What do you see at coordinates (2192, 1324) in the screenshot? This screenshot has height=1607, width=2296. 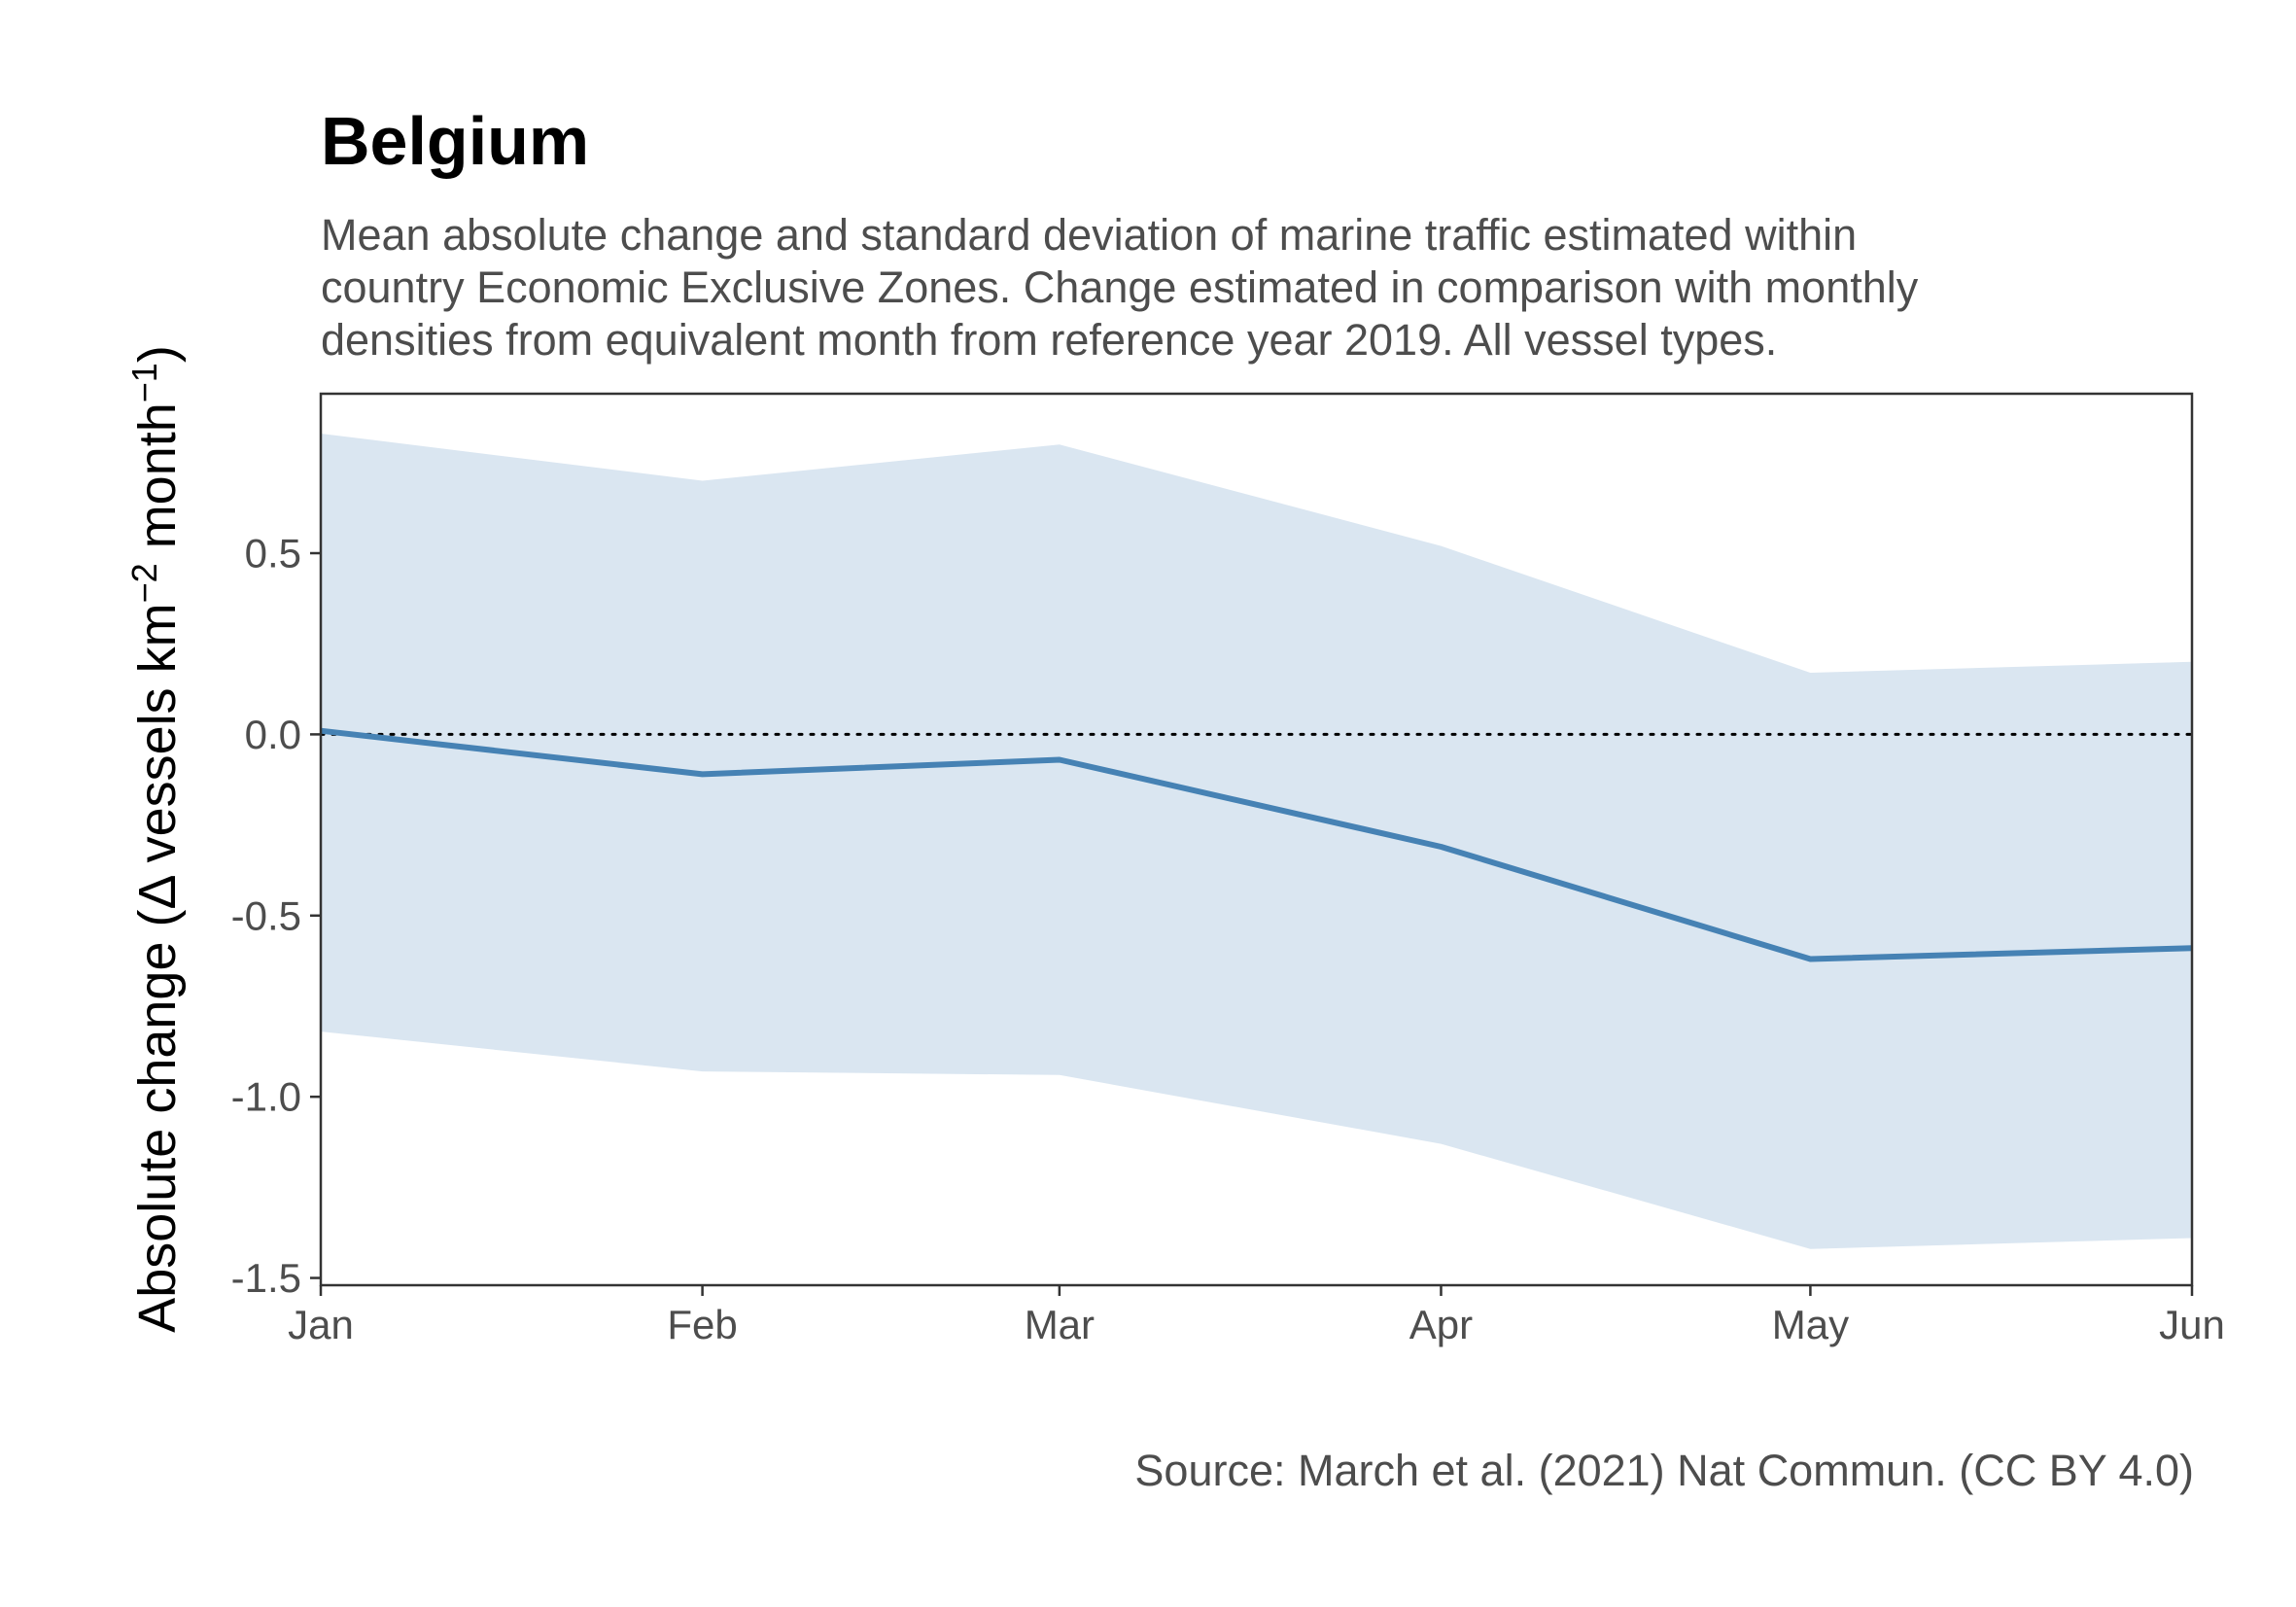 I see `x-tick-label: Jun` at bounding box center [2192, 1324].